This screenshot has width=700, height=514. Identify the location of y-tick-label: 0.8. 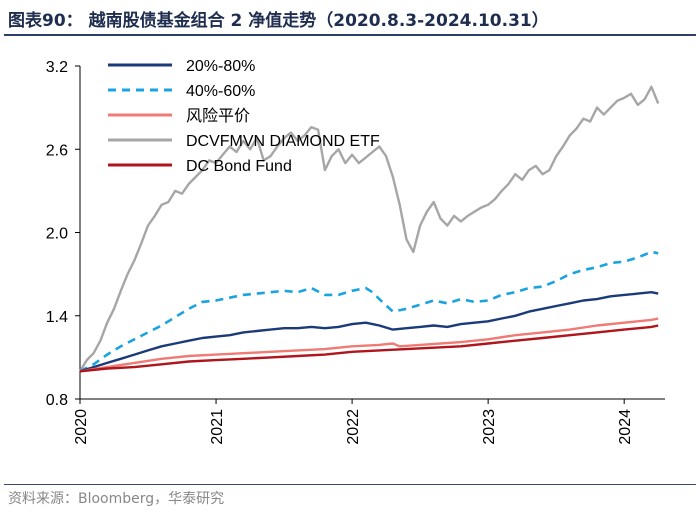
(57, 400).